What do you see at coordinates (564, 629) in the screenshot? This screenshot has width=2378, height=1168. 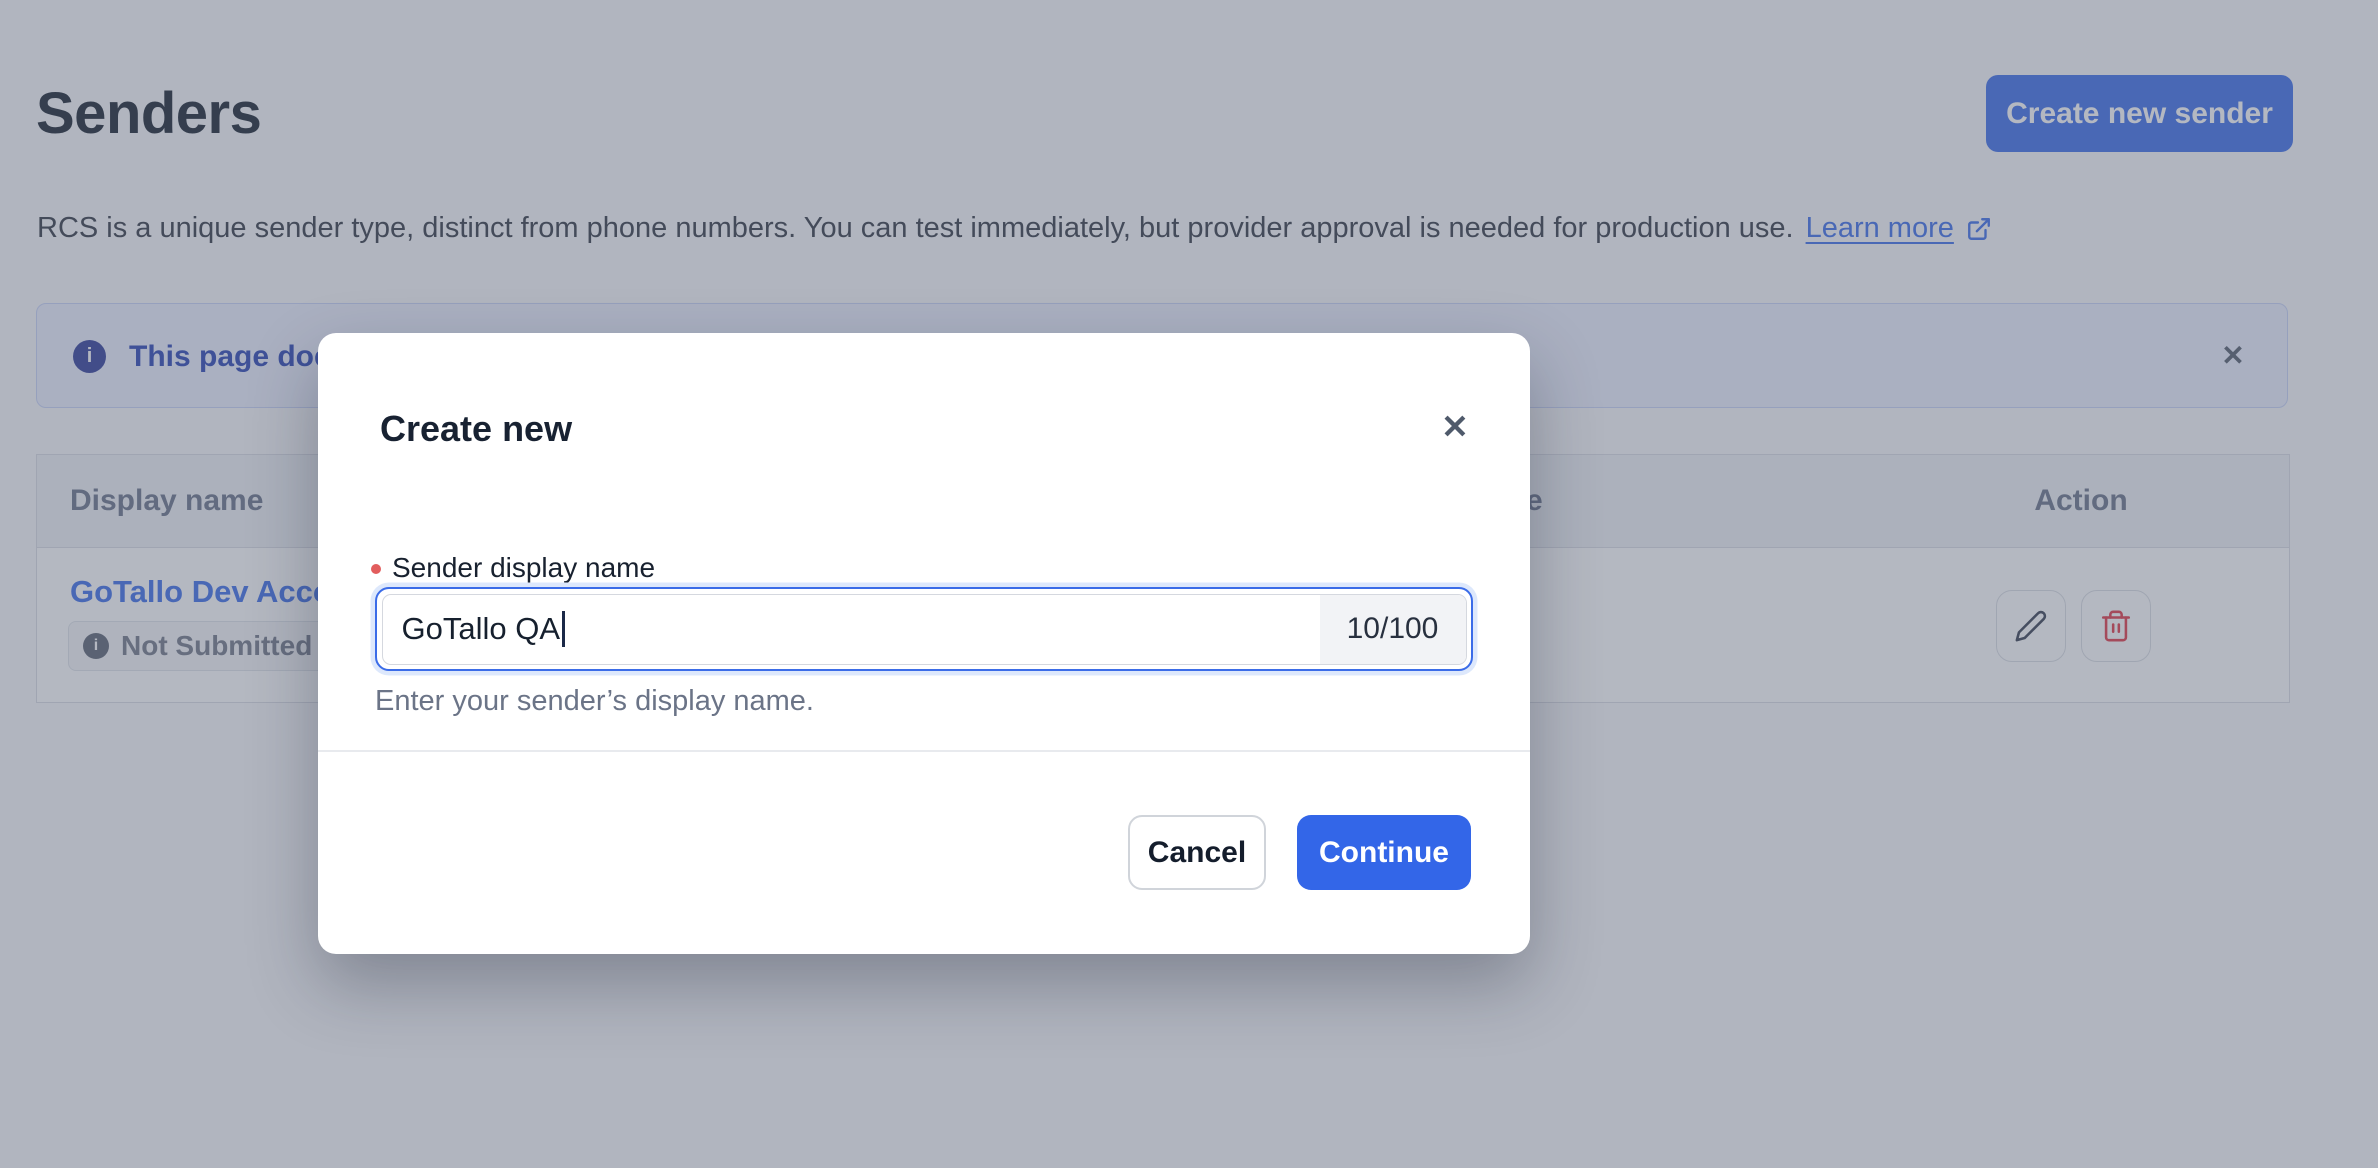 I see `text-cursor` at bounding box center [564, 629].